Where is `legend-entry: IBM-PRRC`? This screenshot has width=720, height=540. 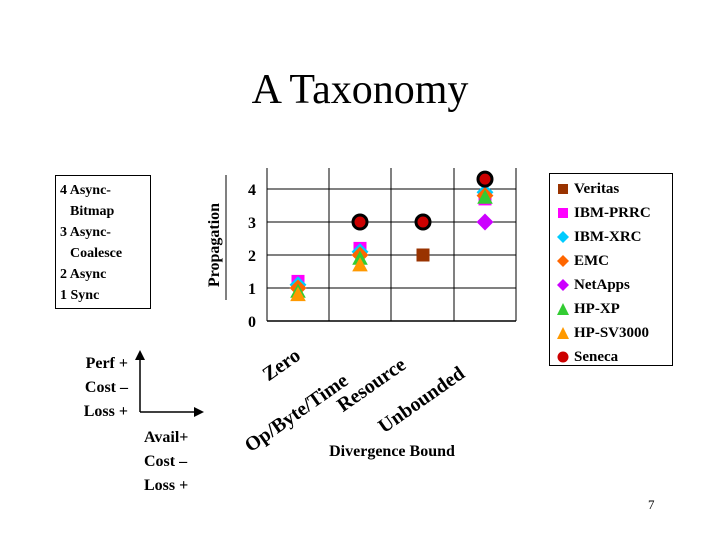
legend-entry: IBM-PRRC is located at coordinates (603, 213).